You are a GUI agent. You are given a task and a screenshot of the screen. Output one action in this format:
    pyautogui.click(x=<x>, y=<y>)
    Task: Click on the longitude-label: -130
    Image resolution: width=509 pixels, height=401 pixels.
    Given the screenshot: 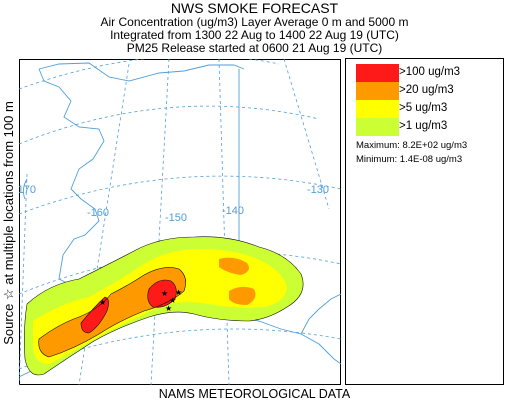 What is the action you would take?
    pyautogui.click(x=318, y=190)
    